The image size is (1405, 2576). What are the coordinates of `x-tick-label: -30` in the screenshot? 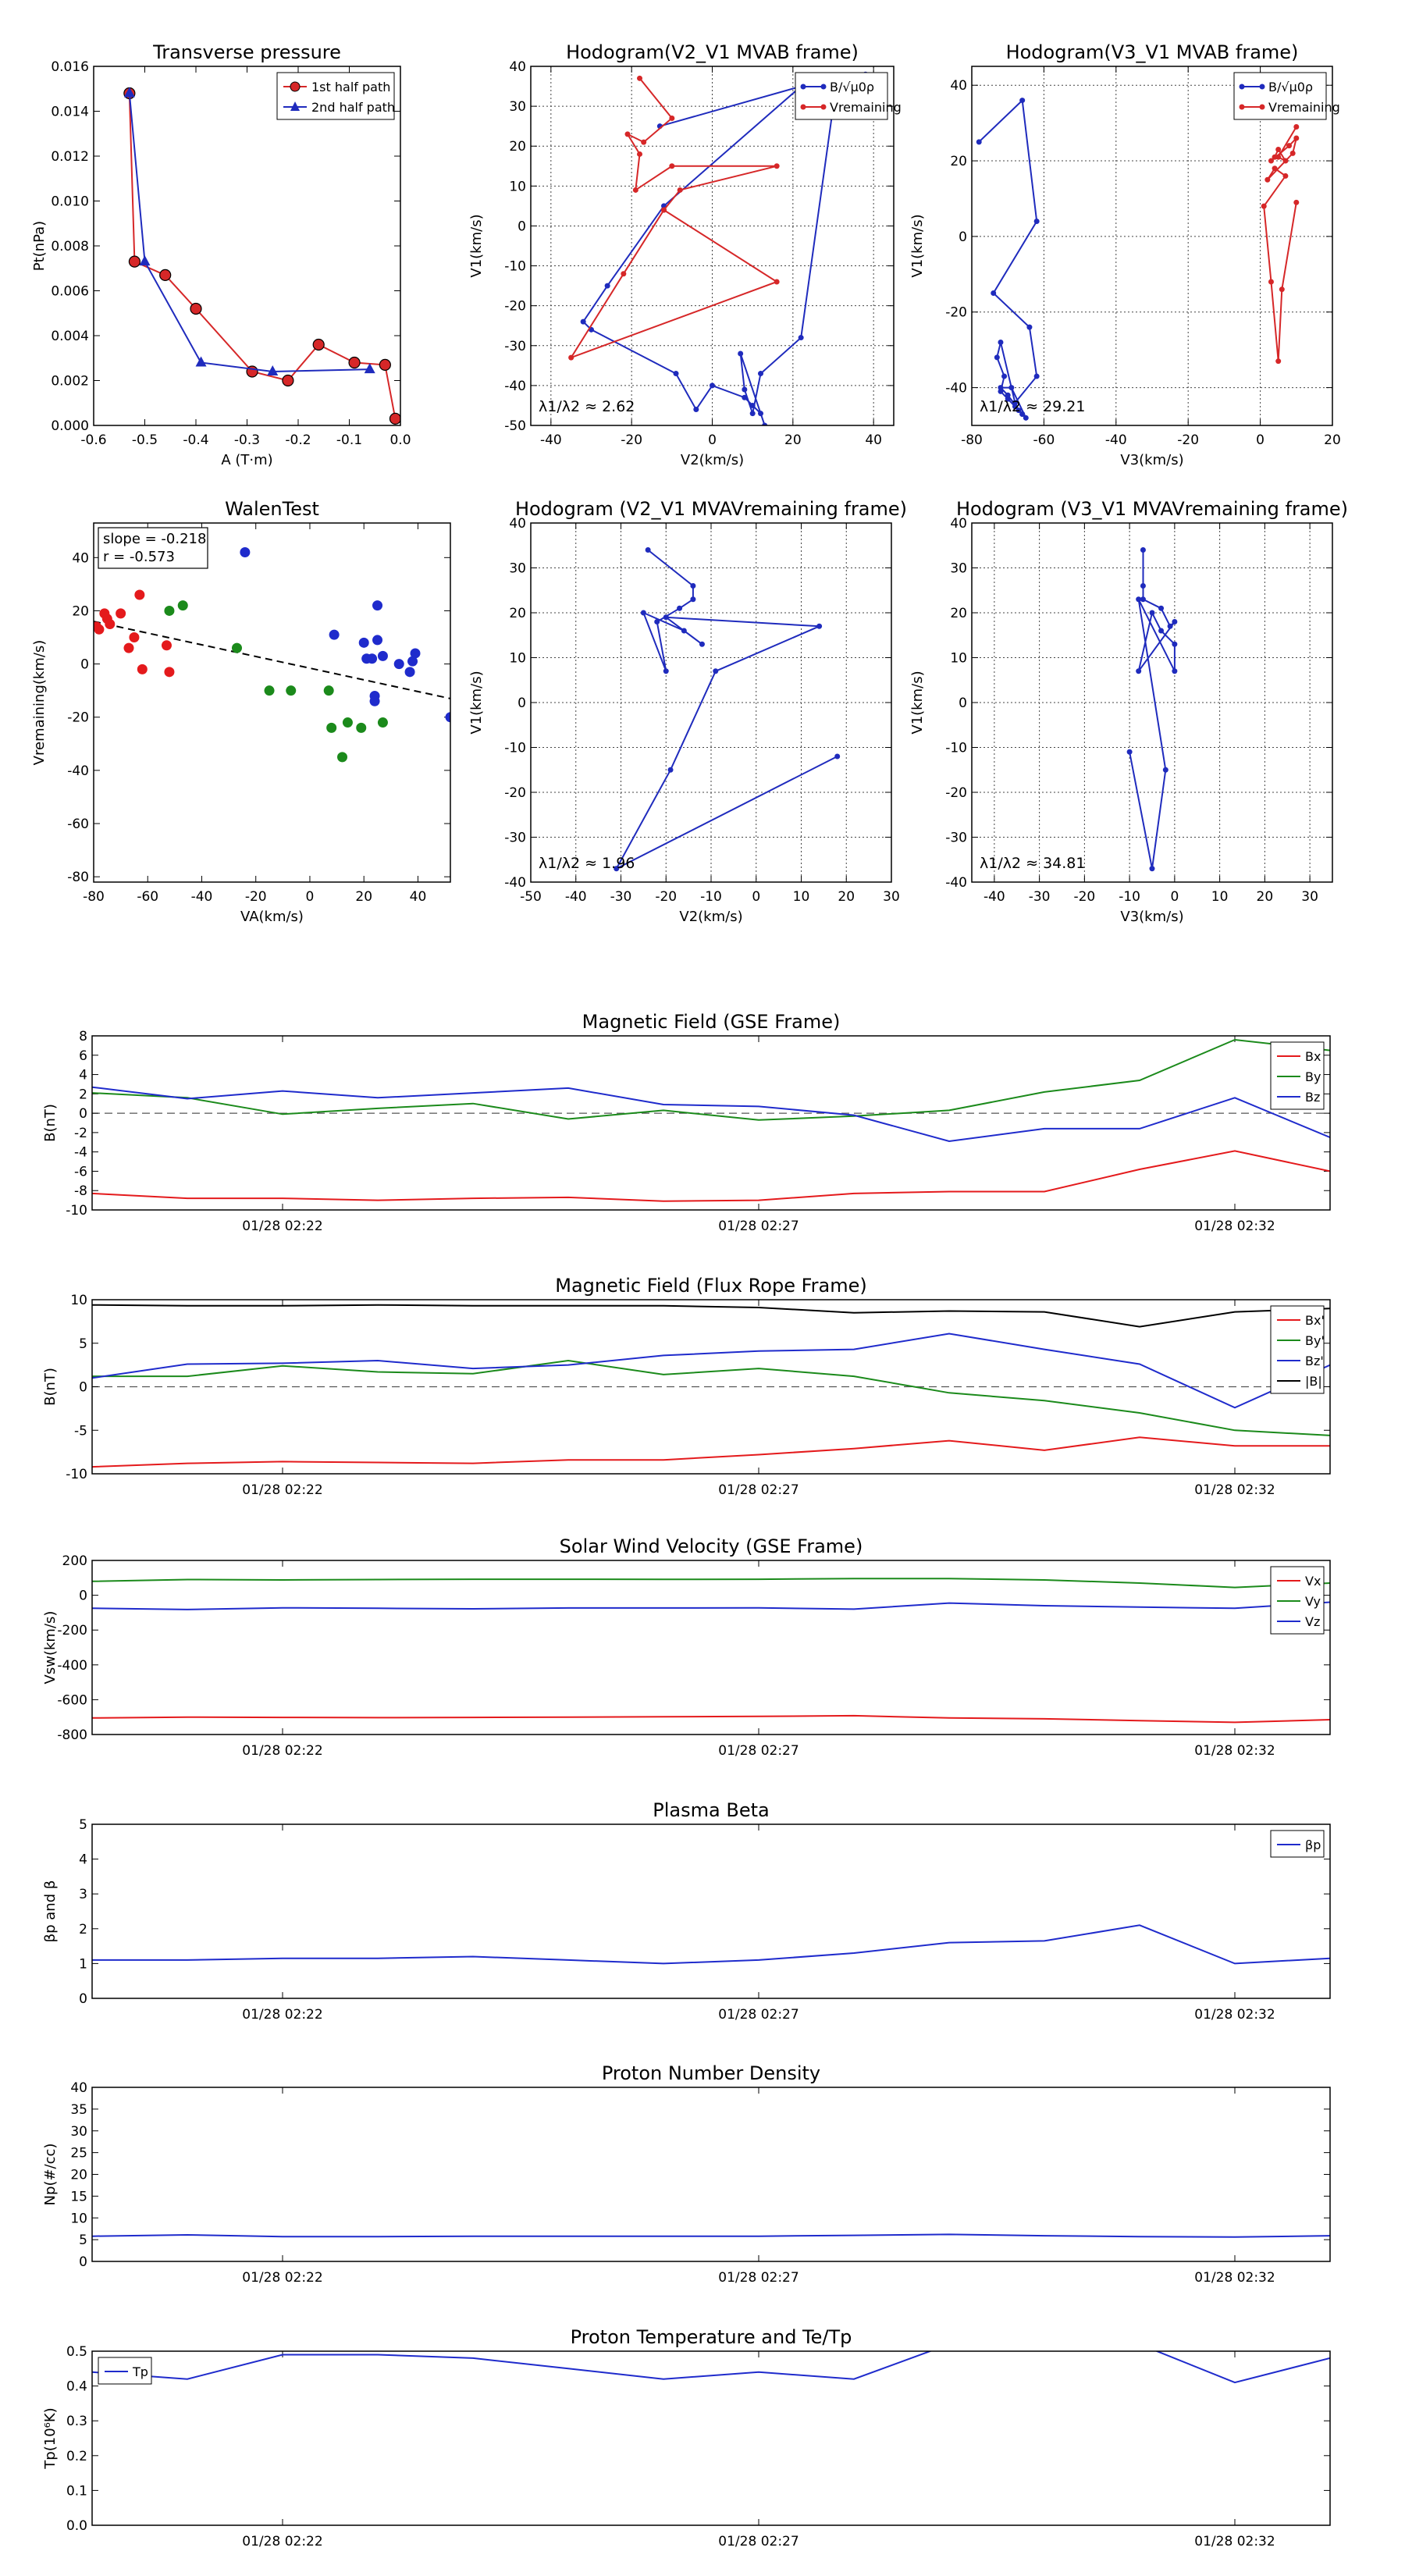 It's located at (621, 897).